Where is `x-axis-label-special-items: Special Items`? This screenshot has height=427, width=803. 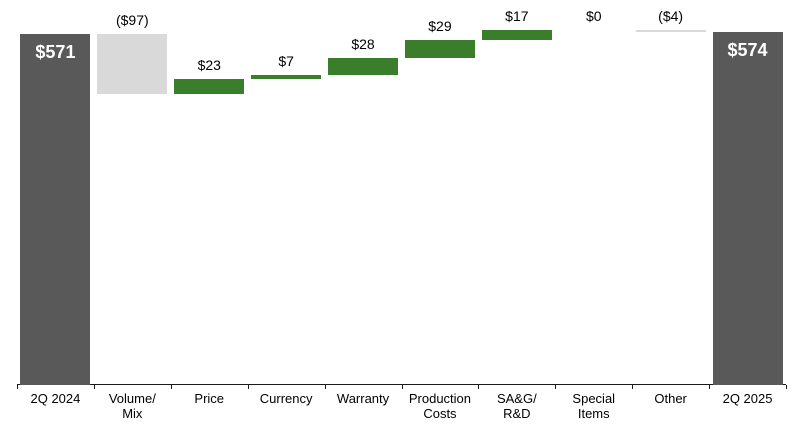
x-axis-label-special-items: Special Items is located at coordinates (594, 406).